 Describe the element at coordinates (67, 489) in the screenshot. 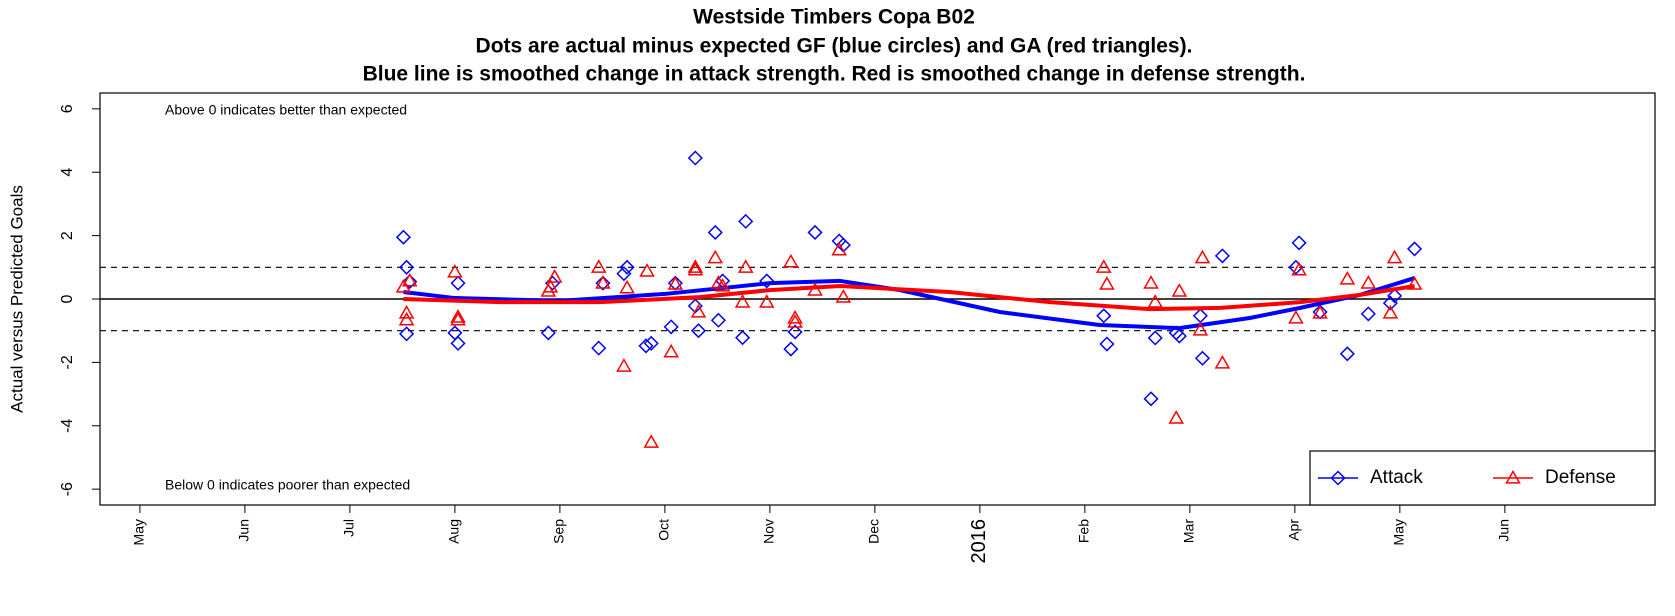

I see `y-tick-label: -6` at that location.